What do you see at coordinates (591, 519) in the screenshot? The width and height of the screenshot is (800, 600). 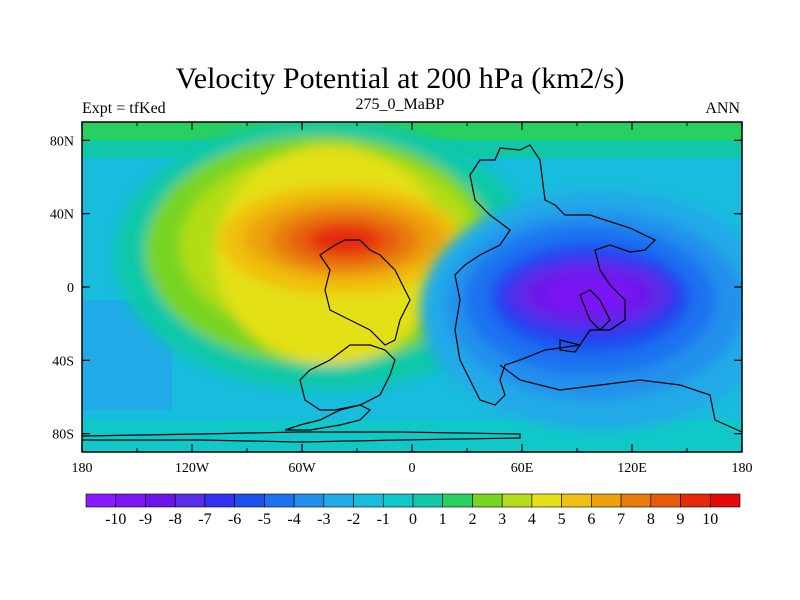 I see `colorbar-label: 6` at bounding box center [591, 519].